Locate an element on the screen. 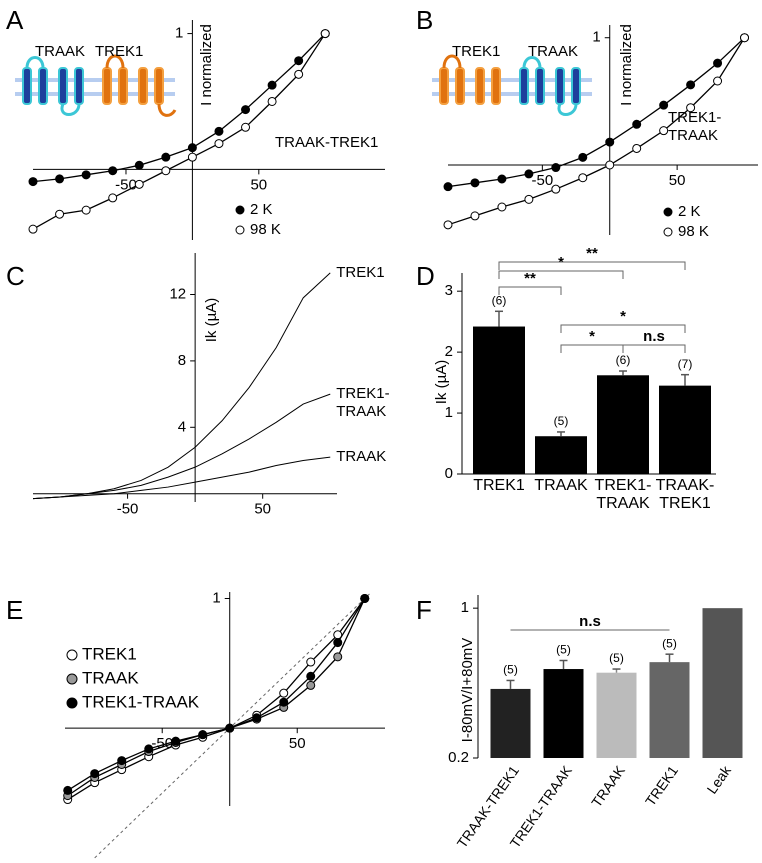 The image size is (762, 863). x-tick-label: Leak is located at coordinates (718, 779).